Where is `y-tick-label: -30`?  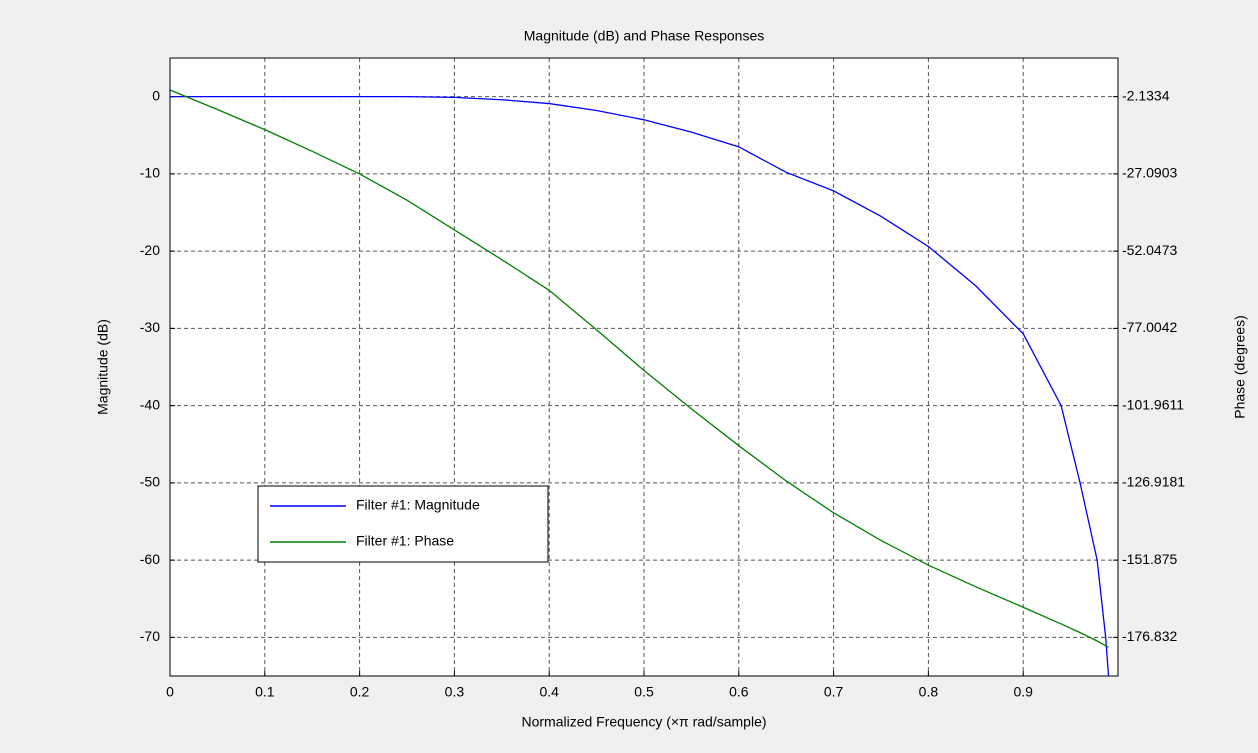 y-tick-label: -30 is located at coordinates (150, 327).